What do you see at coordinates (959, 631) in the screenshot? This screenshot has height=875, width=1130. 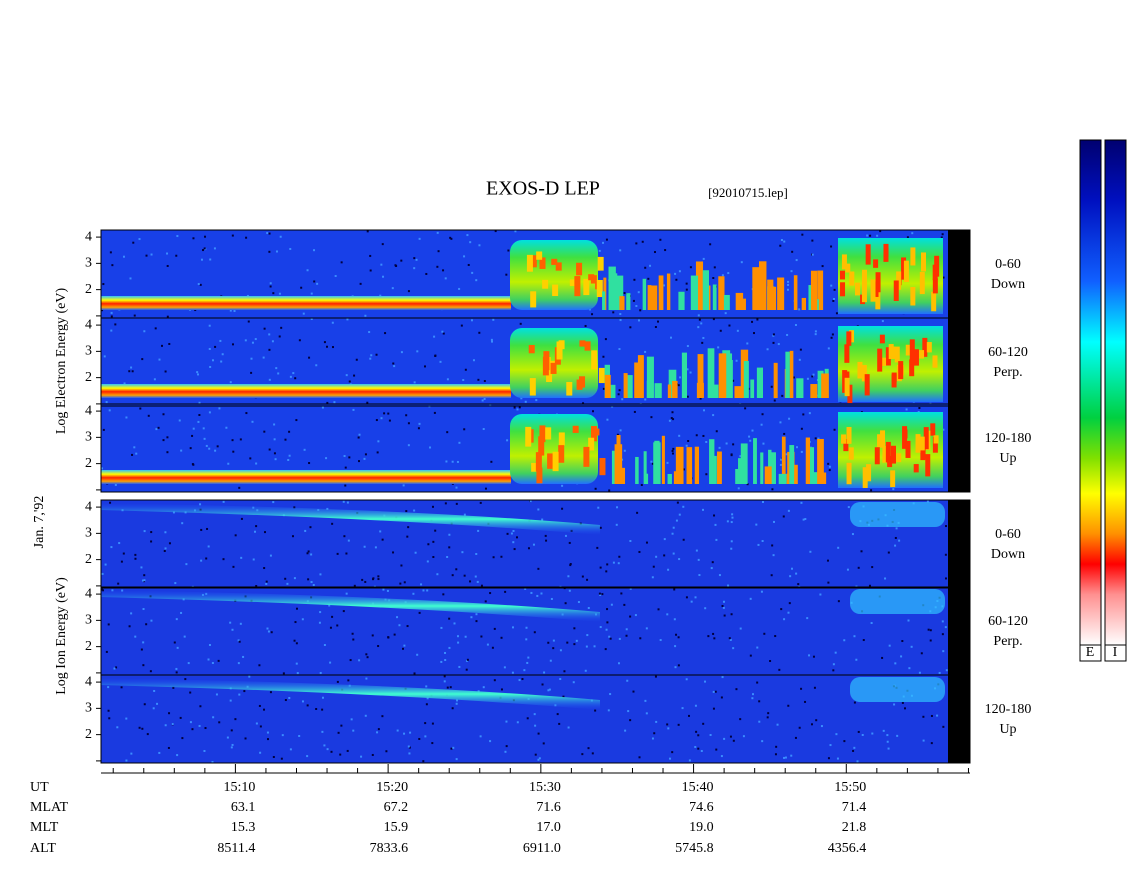 I see `data-gap` at bounding box center [959, 631].